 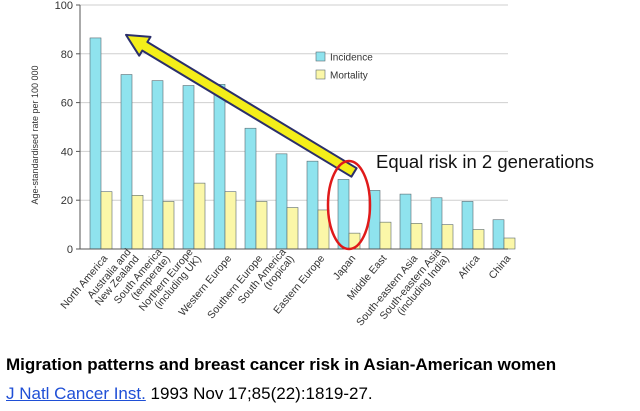 What do you see at coordinates (351, 58) in the screenshot?
I see `legend-label-incidence: Incidence` at bounding box center [351, 58].